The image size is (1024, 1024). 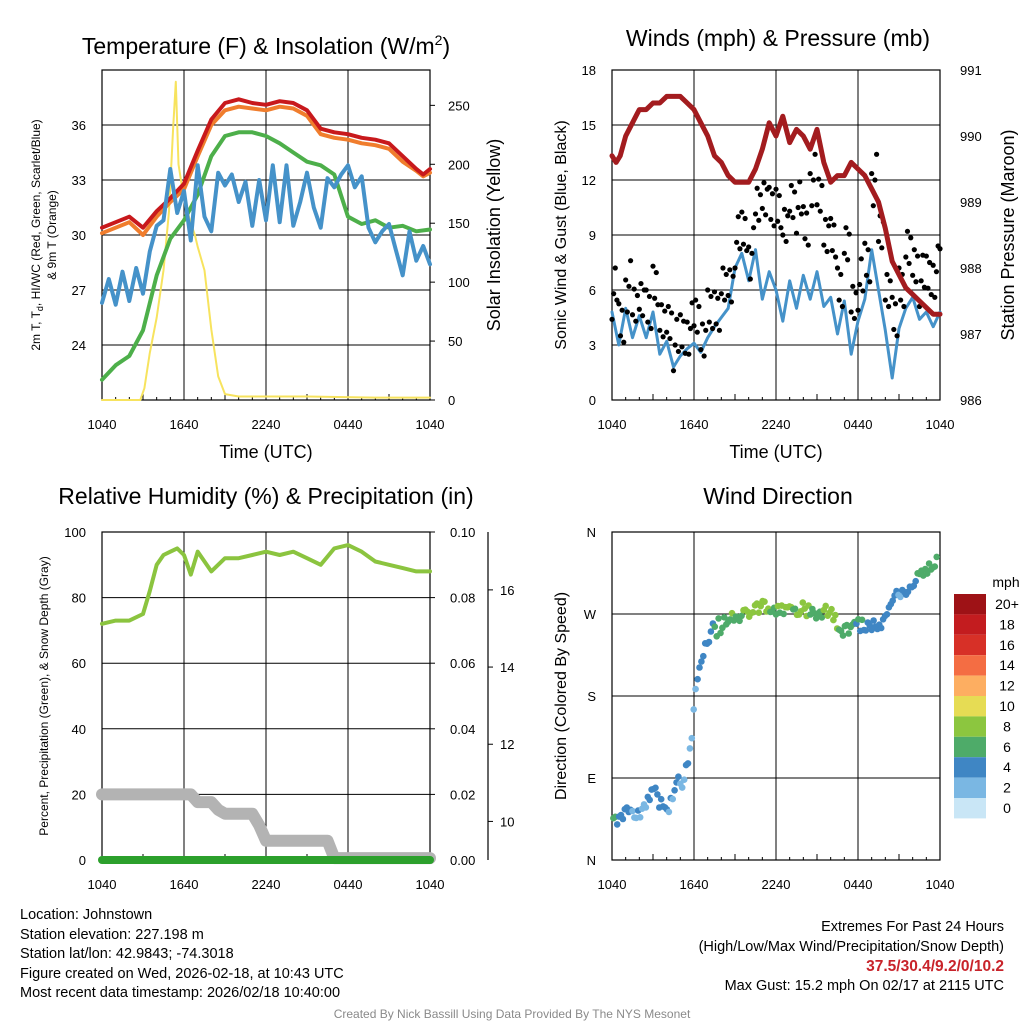 I want to click on y-tick-label-left: 12, so click(x=589, y=180).